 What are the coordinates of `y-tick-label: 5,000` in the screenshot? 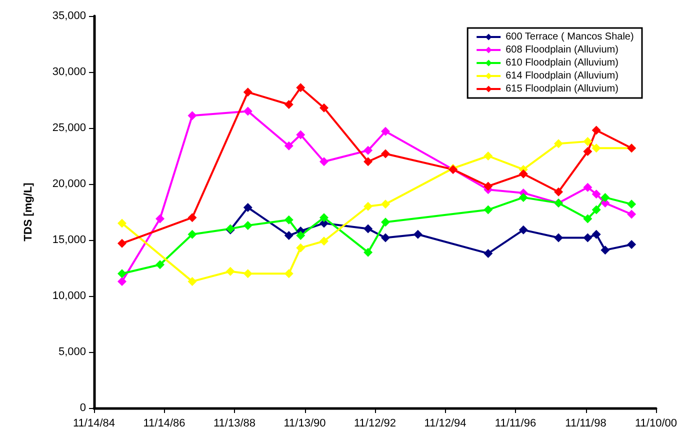 It's located at (72, 352).